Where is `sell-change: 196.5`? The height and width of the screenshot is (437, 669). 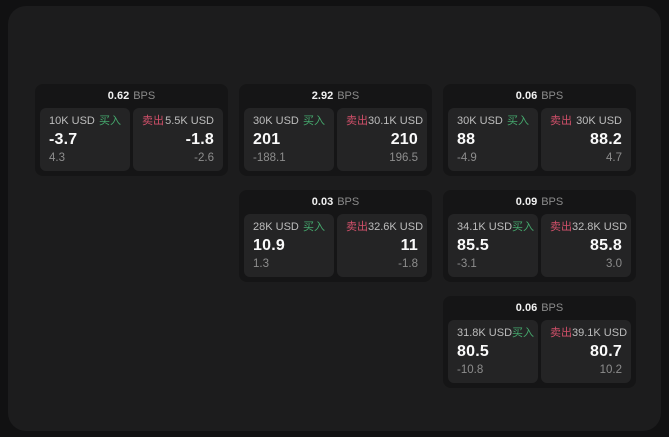 sell-change: 196.5 is located at coordinates (403, 158).